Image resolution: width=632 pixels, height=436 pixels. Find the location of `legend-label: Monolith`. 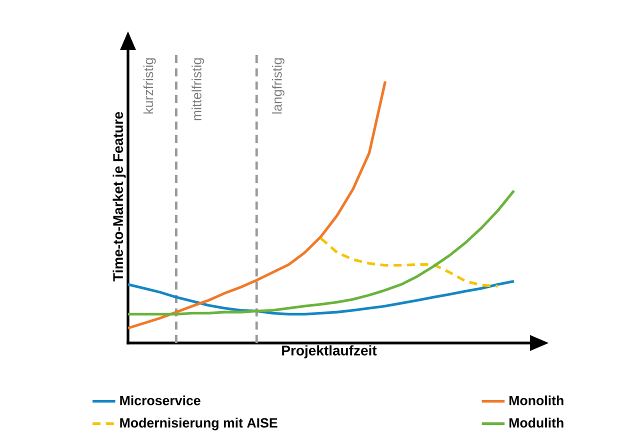

legend-label: Monolith is located at coordinates (536, 400).